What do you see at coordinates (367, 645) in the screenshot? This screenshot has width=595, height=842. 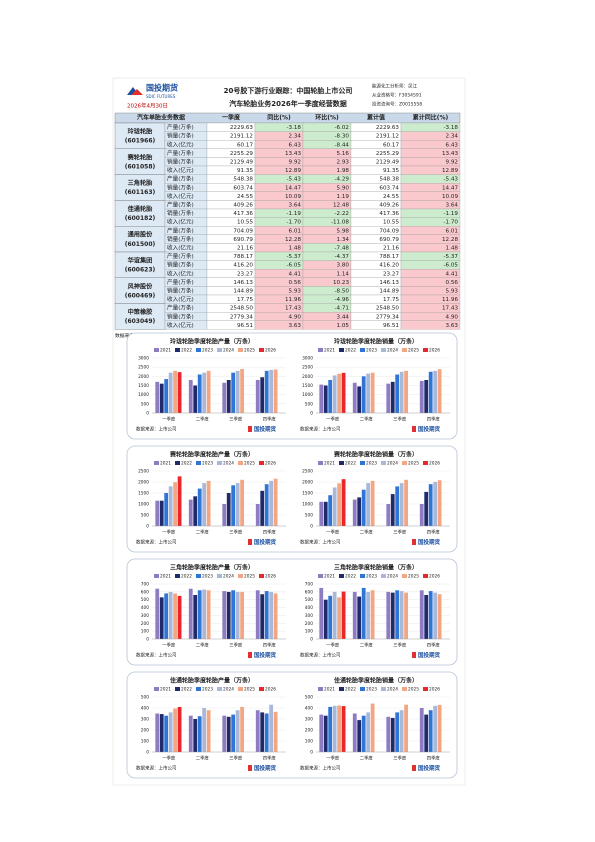 I see `x-tick-label: 二季度` at bounding box center [367, 645].